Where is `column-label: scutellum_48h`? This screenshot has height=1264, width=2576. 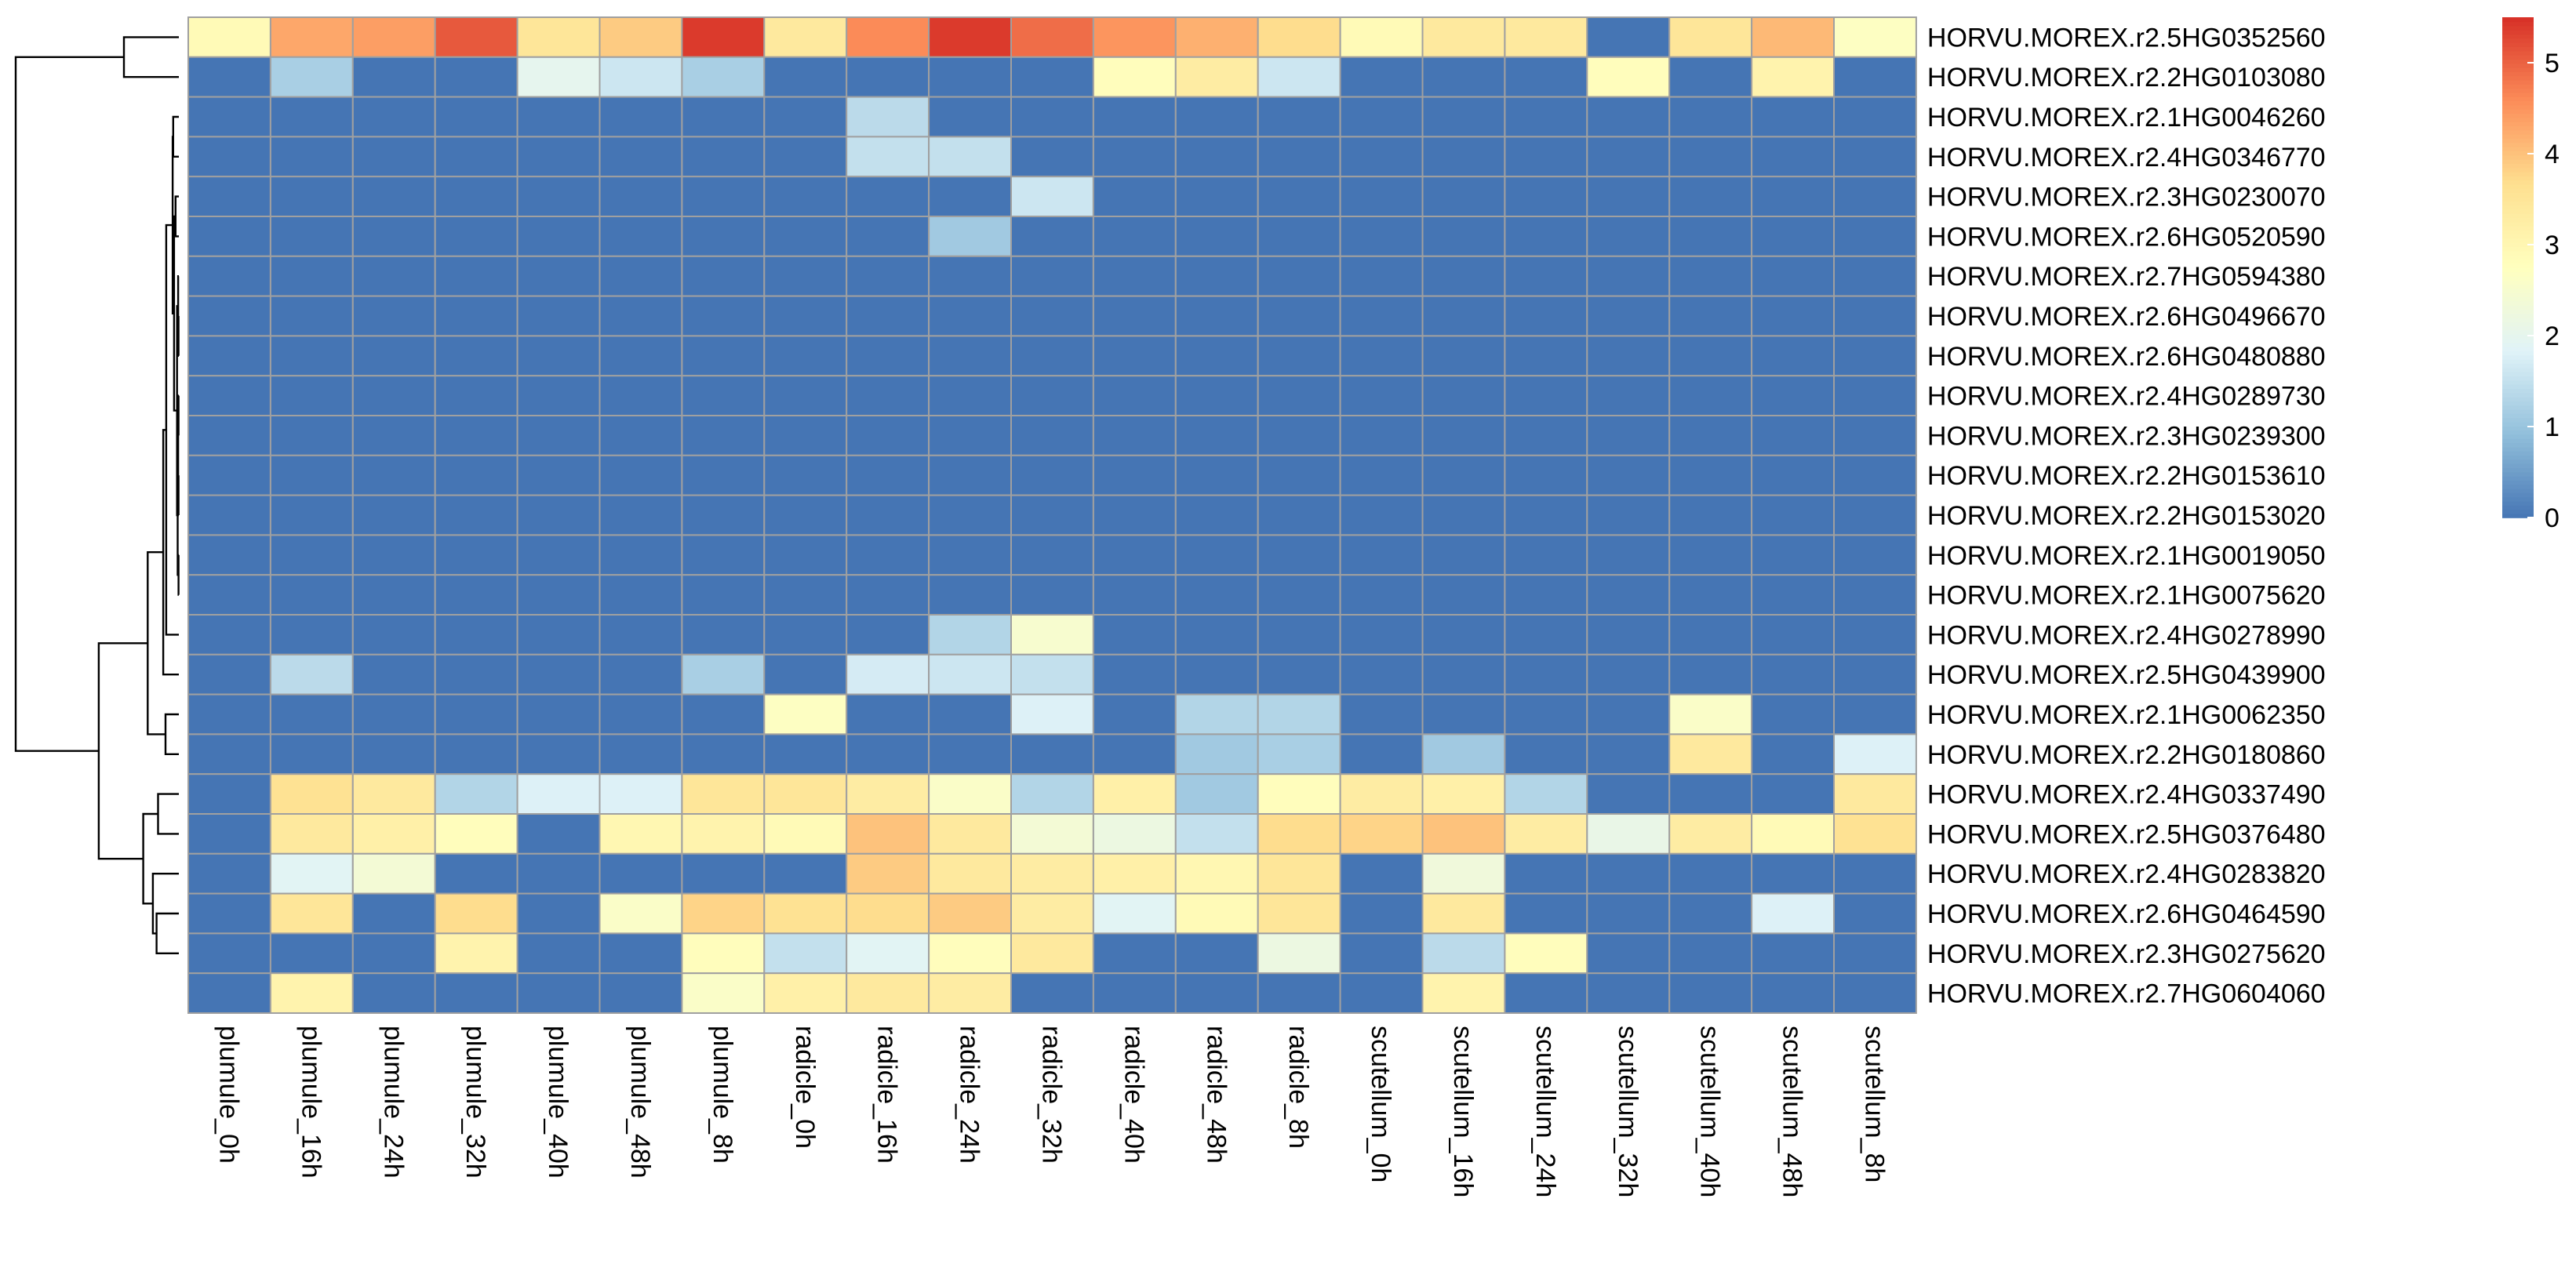
column-label: scutellum_48h is located at coordinates (1792, 1111).